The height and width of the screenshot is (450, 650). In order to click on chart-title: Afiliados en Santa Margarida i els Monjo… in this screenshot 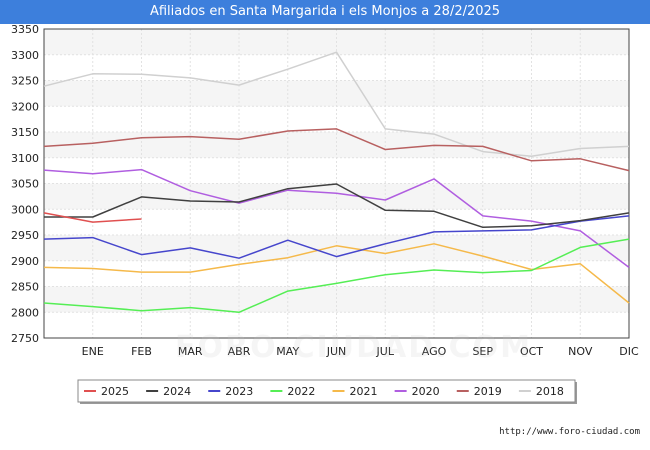, I will do `click(325, 12)`.